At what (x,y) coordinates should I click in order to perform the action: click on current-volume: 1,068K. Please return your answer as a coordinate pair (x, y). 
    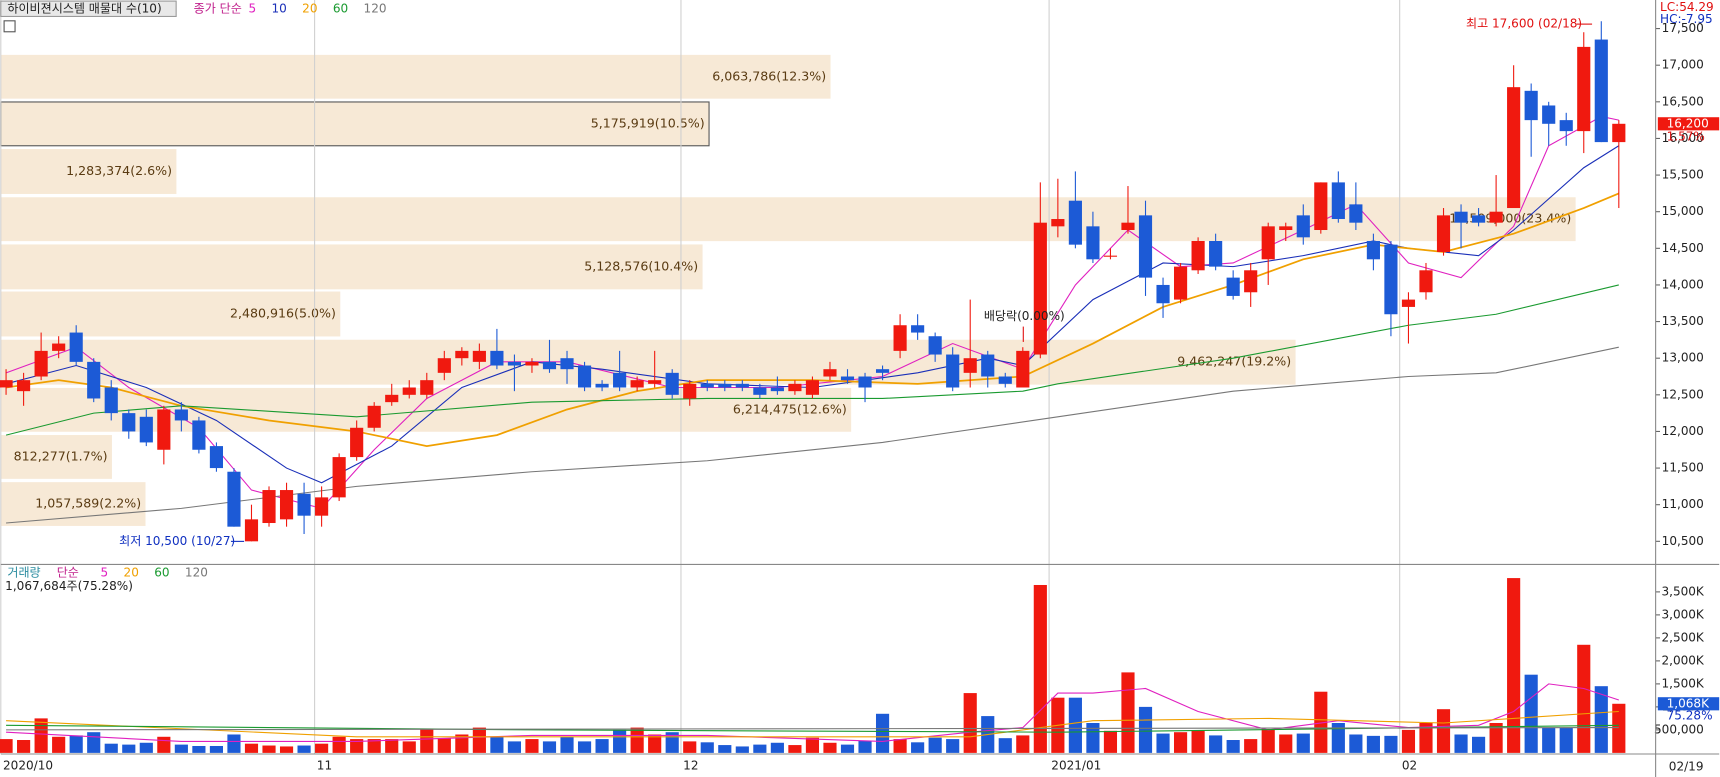
    Looking at the image, I should click on (1688, 703).